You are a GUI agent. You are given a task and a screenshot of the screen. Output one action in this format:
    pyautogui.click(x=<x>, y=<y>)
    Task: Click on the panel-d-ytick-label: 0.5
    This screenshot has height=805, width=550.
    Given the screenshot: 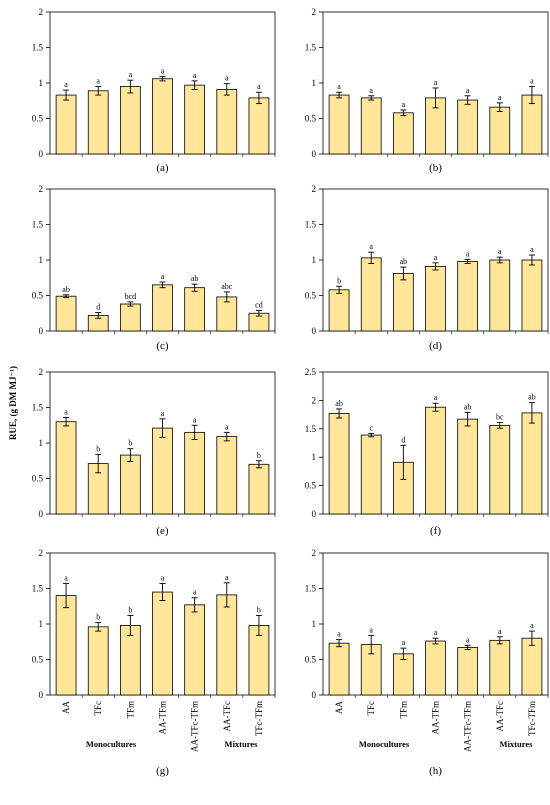 What is the action you would take?
    pyautogui.click(x=311, y=296)
    